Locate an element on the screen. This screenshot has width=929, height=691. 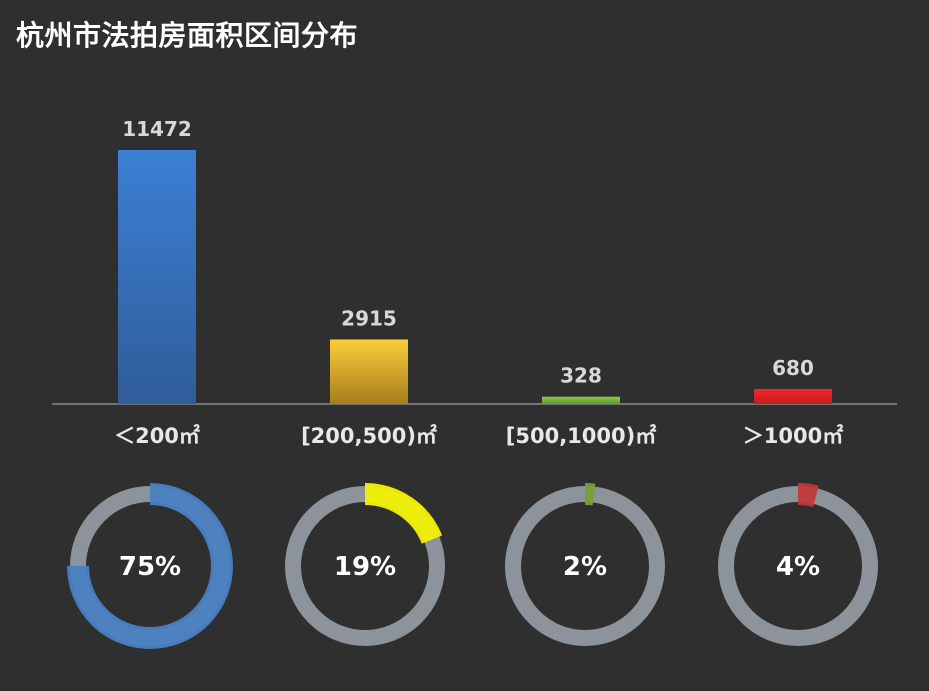
donut-percent-label-1: 75% is located at coordinates (150, 567).